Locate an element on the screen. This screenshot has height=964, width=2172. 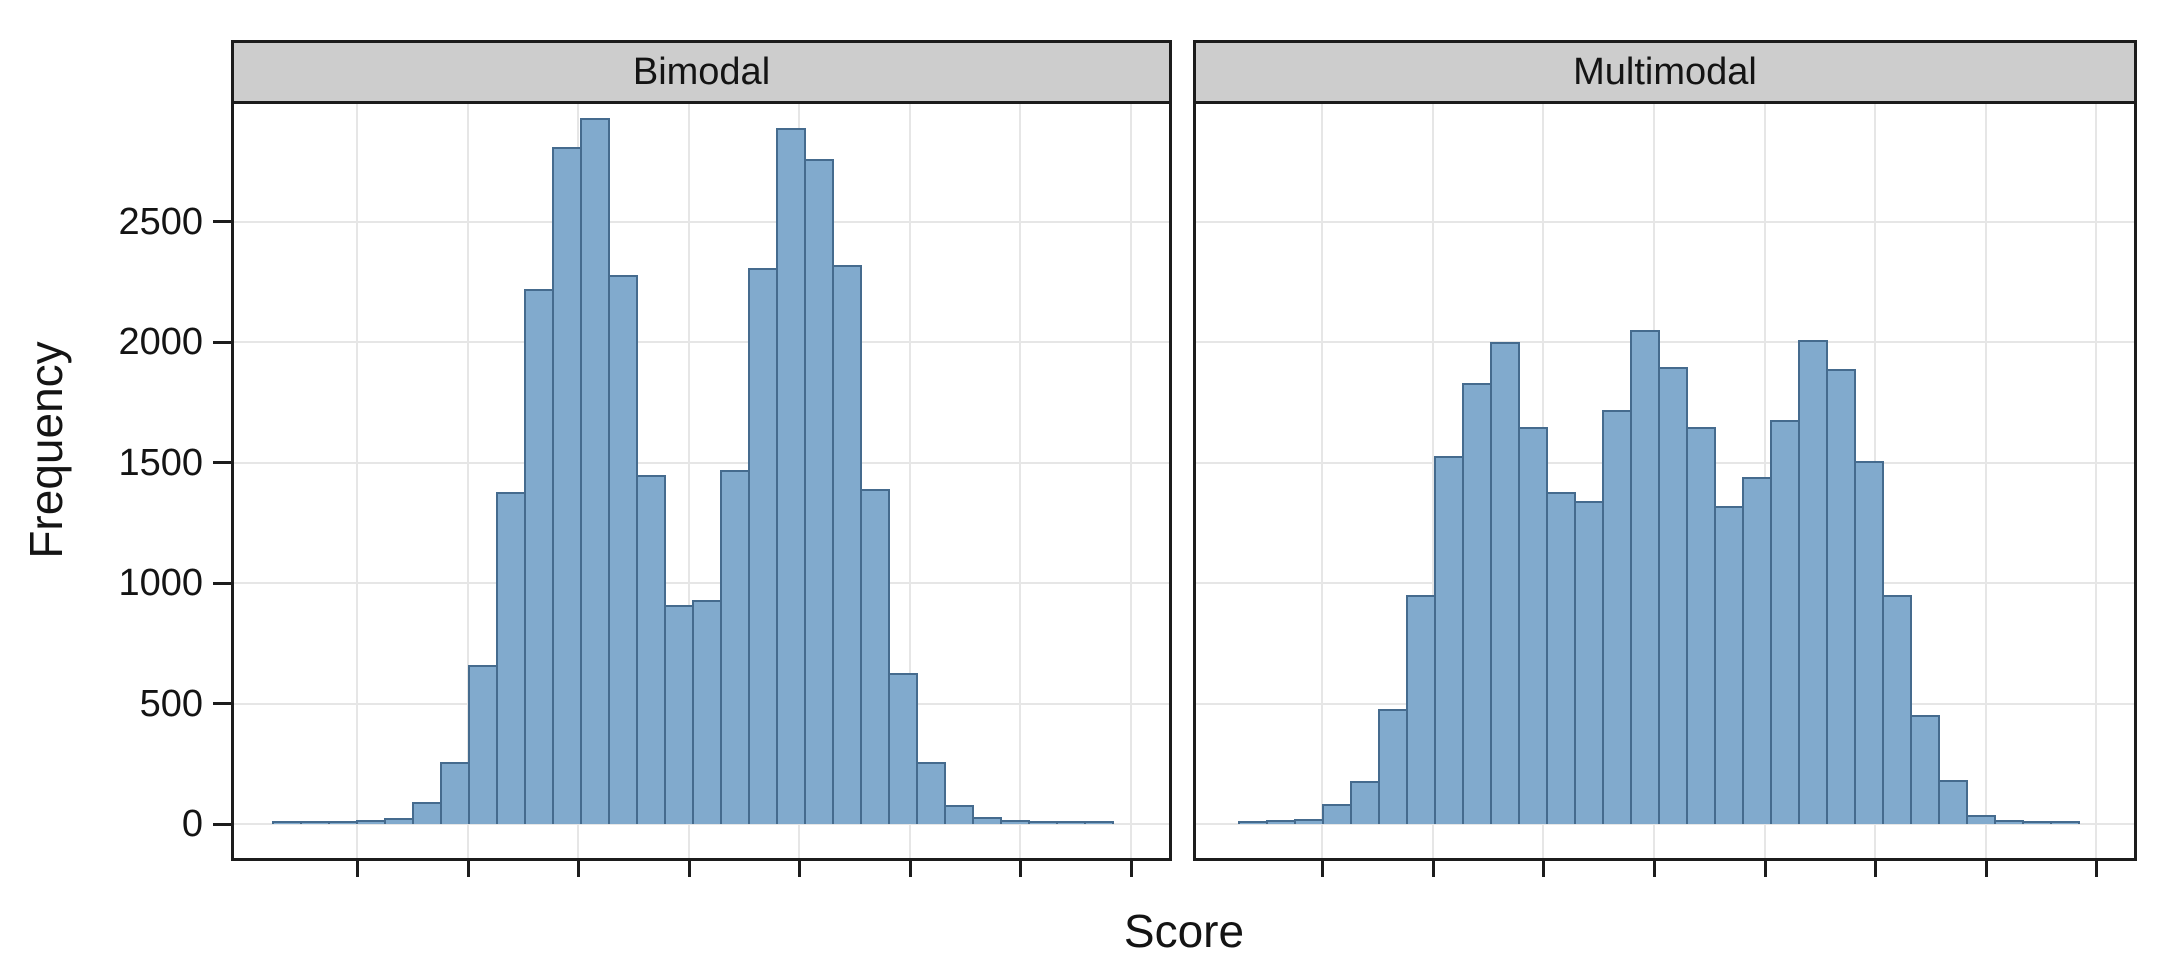
facet-title: Multimodal is located at coordinates (1665, 72).